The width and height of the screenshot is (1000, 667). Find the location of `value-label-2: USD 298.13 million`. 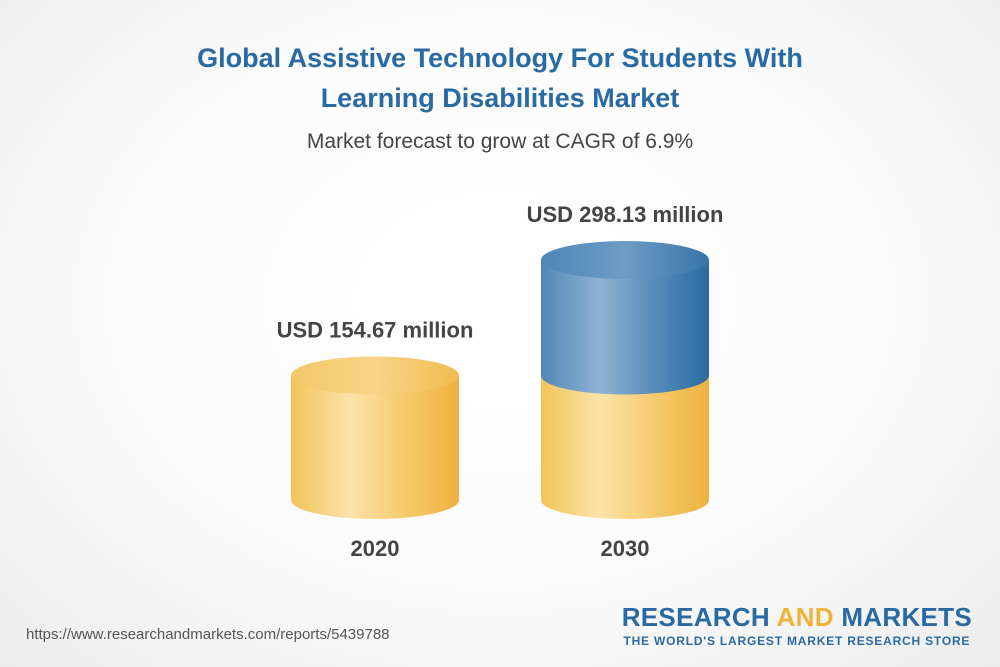

value-label-2: USD 298.13 million is located at coordinates (625, 214).